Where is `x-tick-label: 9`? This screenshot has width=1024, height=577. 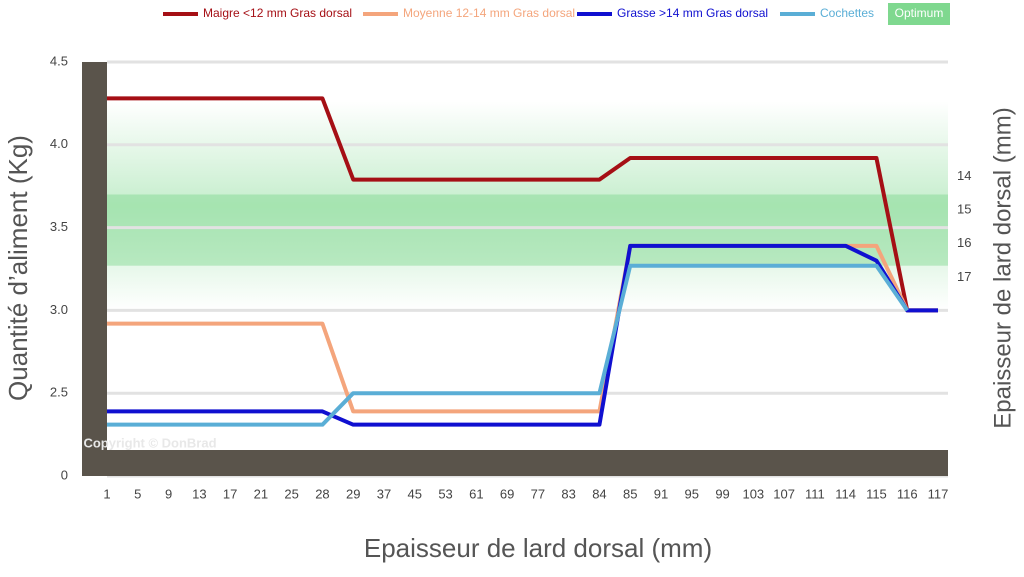
x-tick-label: 9 is located at coordinates (168, 493).